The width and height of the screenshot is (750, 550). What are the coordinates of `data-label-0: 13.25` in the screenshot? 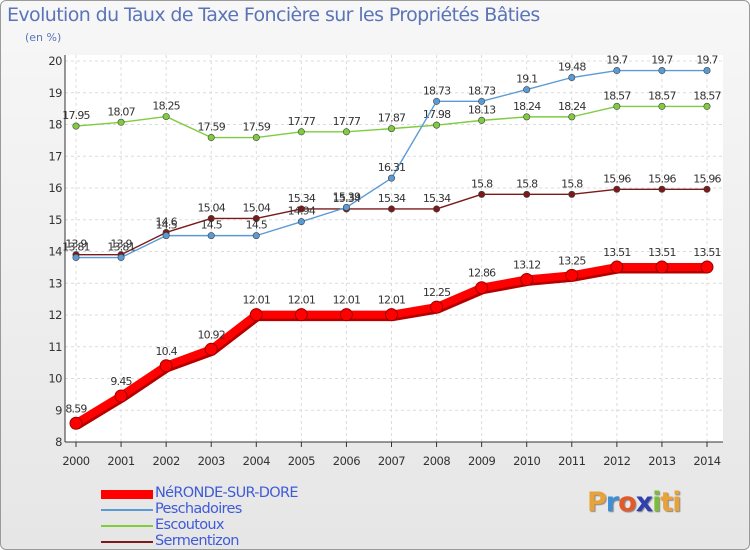 It's located at (572, 260).